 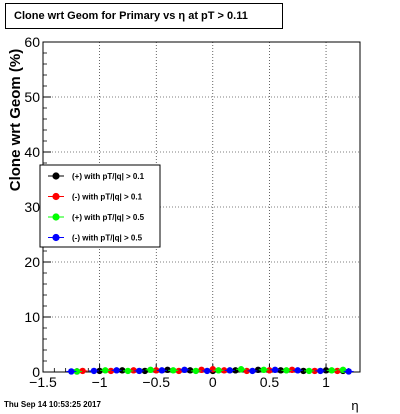 I want to click on y-tick-label: 40, so click(x=32, y=152).